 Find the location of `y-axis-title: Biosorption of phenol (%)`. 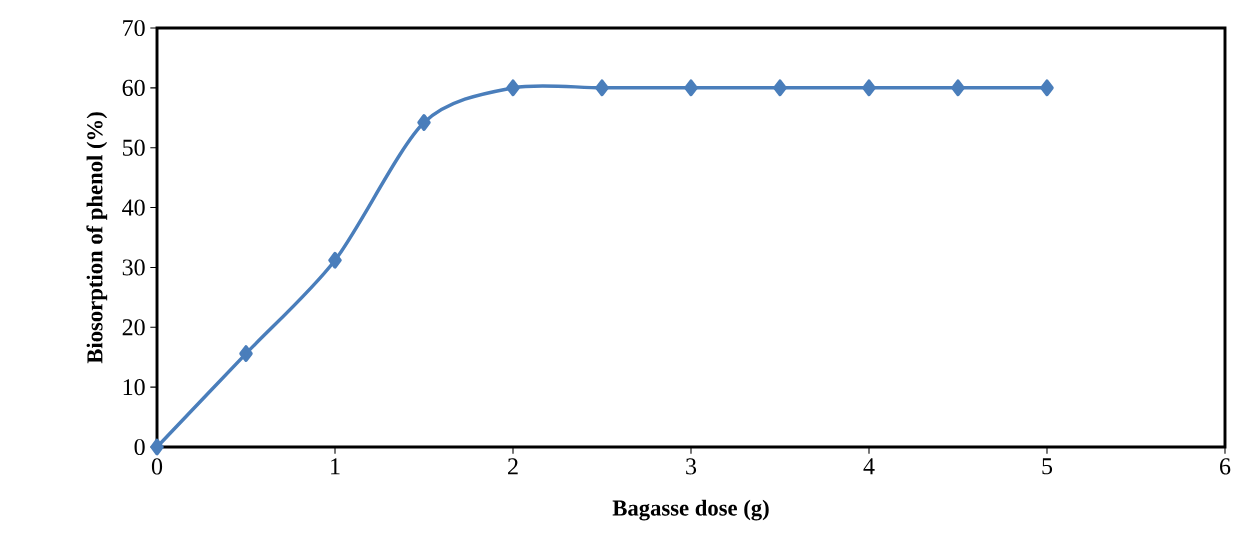

y-axis-title: Biosorption of phenol (%) is located at coordinates (97, 238).